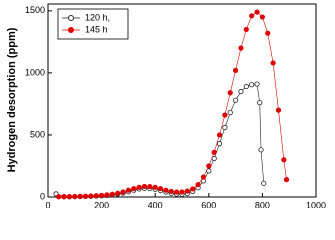 Image resolution: width=335 pixels, height=240 pixels. I want to click on y-axis-label: Hydrogen desorption (ppm), so click(12, 99).